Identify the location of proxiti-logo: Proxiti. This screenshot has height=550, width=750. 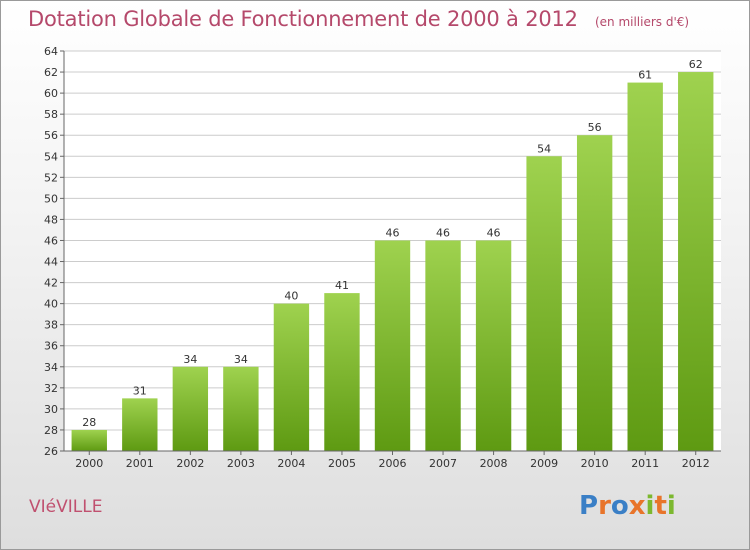
(627, 506).